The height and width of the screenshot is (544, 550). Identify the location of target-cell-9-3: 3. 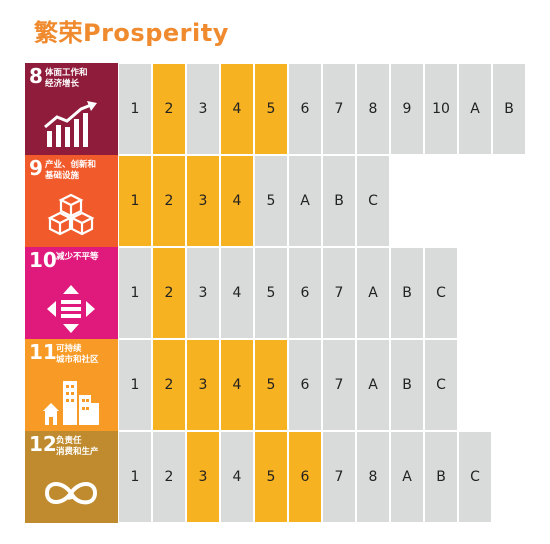
(203, 201).